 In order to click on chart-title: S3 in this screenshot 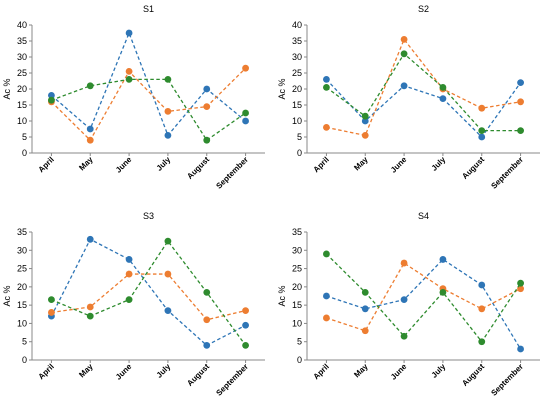, I will do `click(148, 216)`.